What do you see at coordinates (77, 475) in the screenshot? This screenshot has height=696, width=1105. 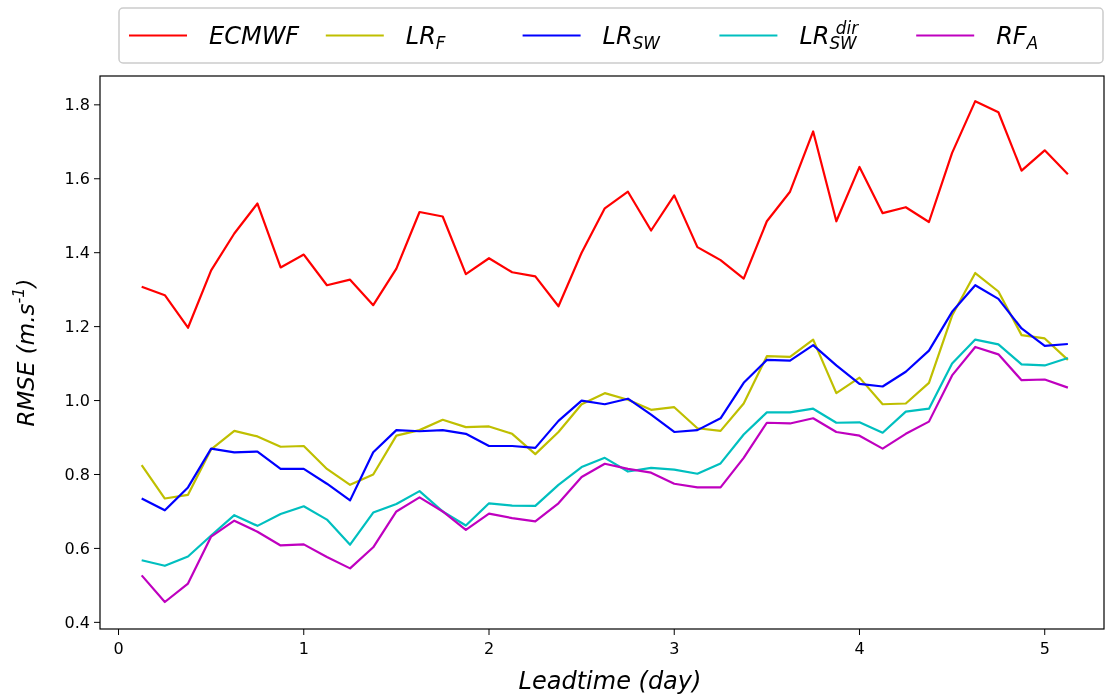 I see `y-tick-label: 0.8` at bounding box center [77, 475].